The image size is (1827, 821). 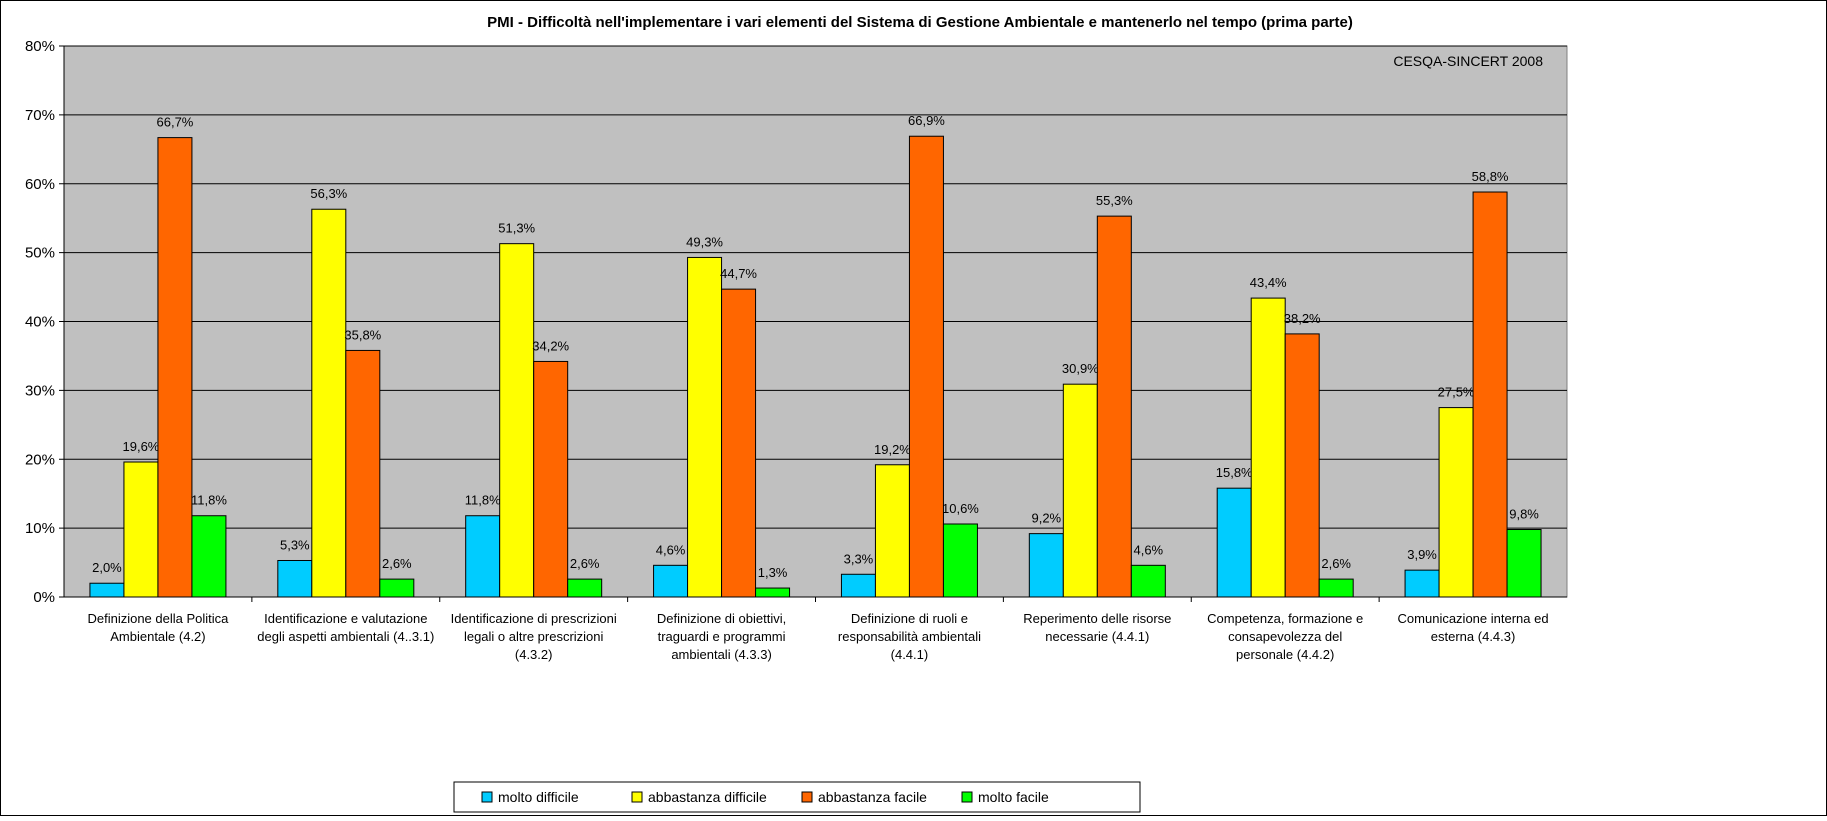 What do you see at coordinates (1285, 636) in the screenshot?
I see `x-tick-label: consapevolezza del` at bounding box center [1285, 636].